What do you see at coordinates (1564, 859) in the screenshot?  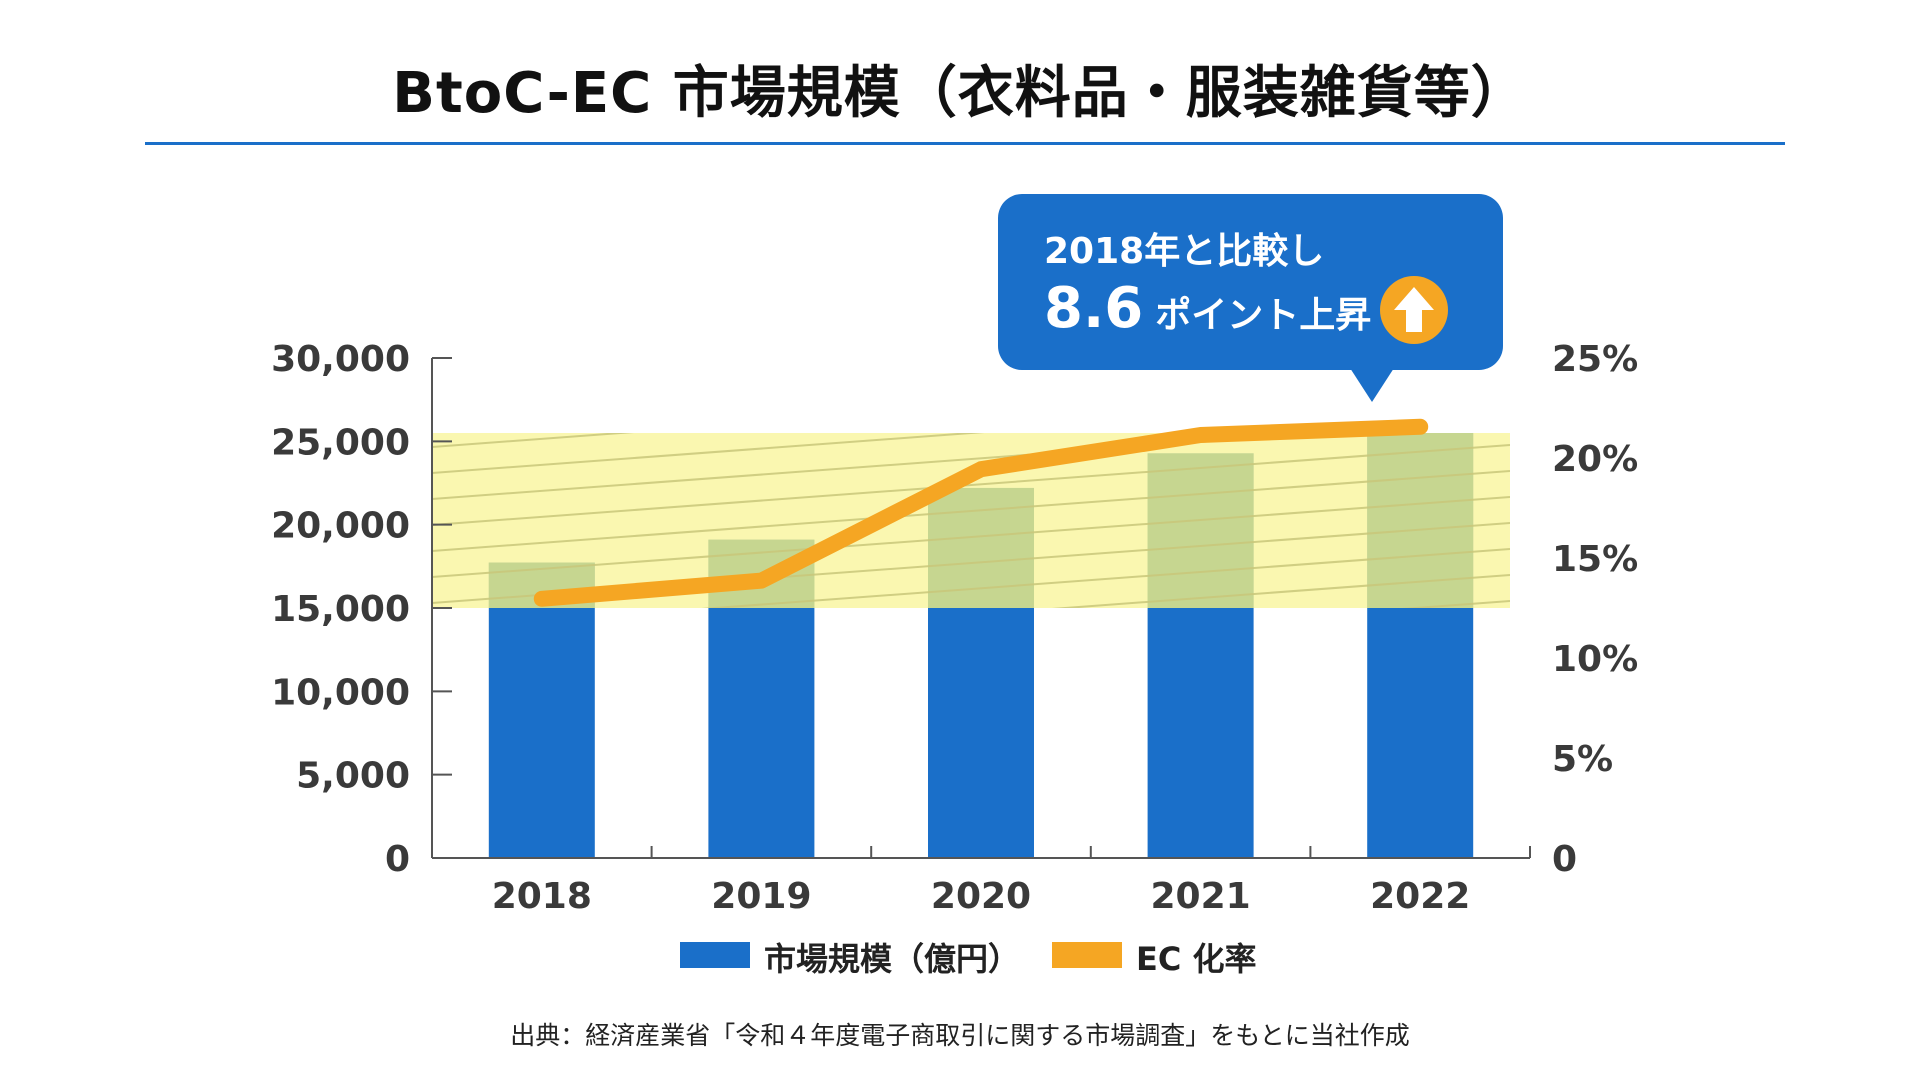 I see `y-right-tick-label: 0` at bounding box center [1564, 859].